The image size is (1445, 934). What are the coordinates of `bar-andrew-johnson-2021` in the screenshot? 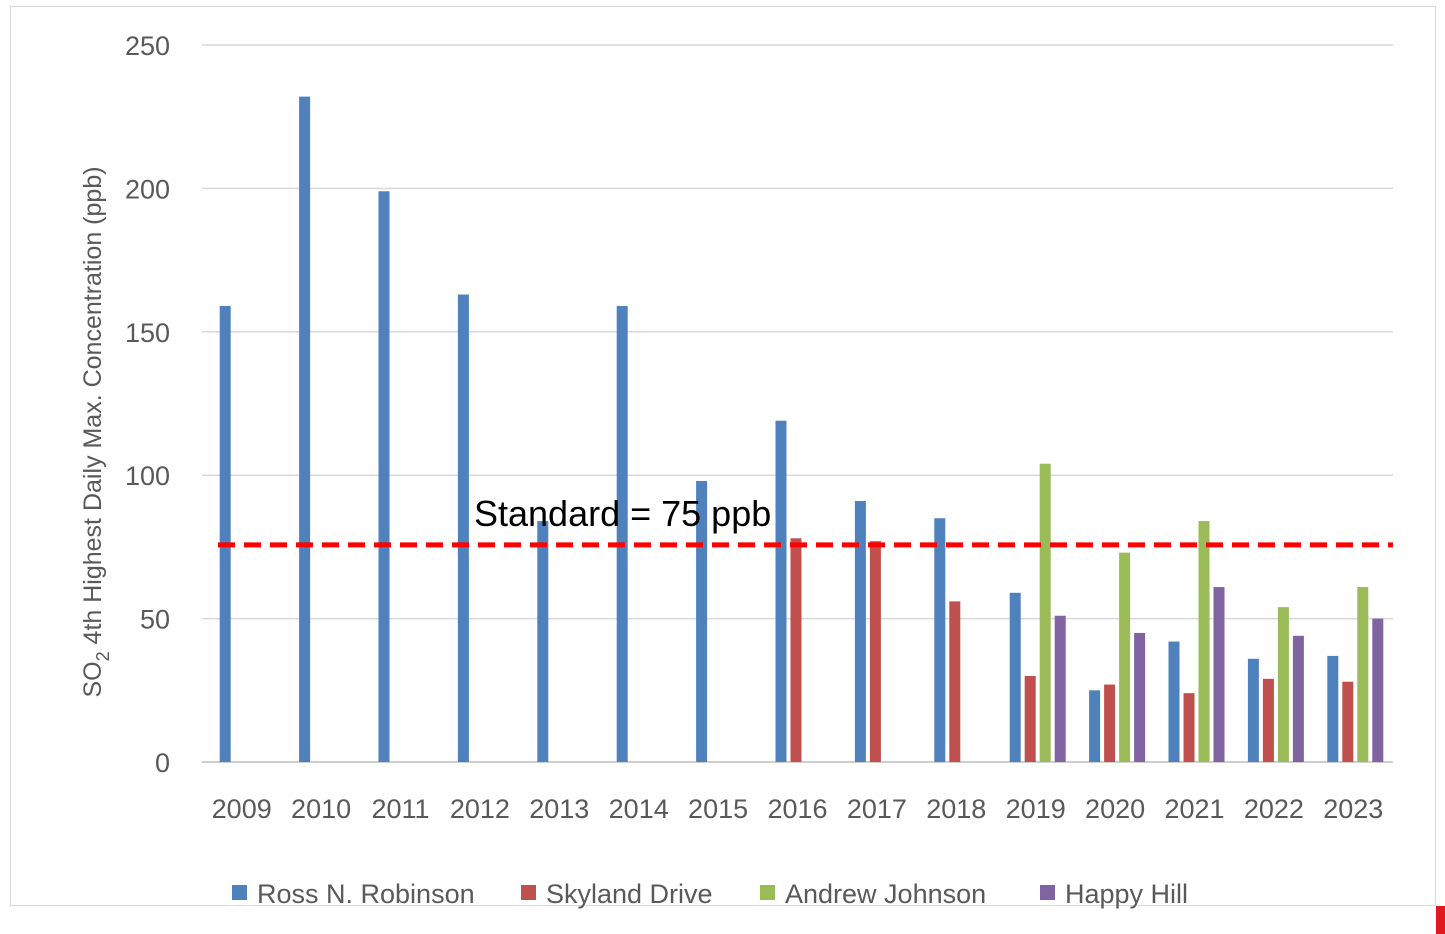 It's located at (1204, 641).